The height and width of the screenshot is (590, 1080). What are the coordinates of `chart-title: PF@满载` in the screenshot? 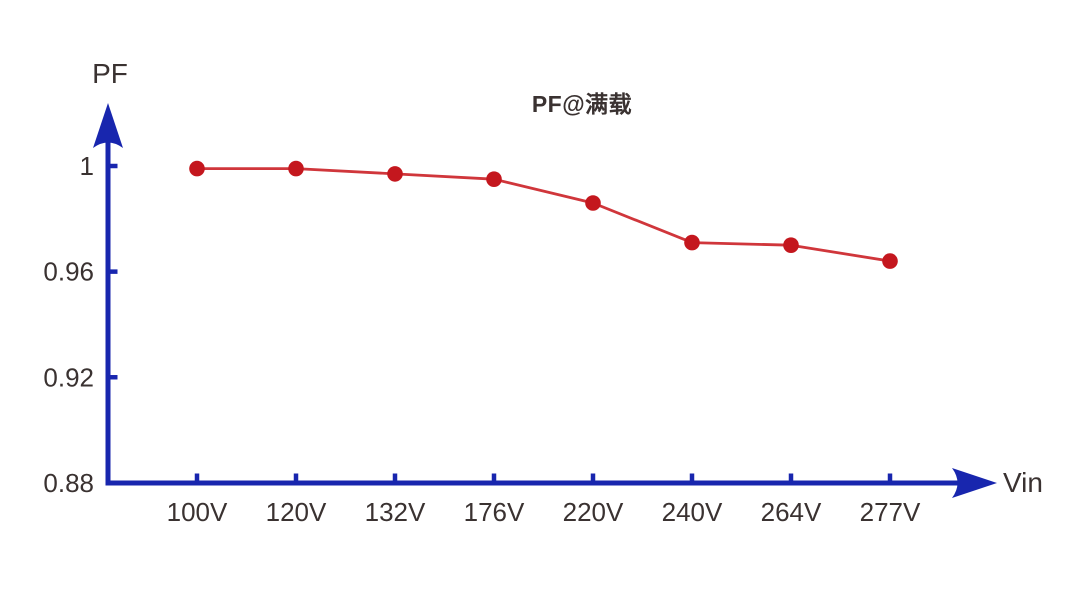 It's located at (582, 104).